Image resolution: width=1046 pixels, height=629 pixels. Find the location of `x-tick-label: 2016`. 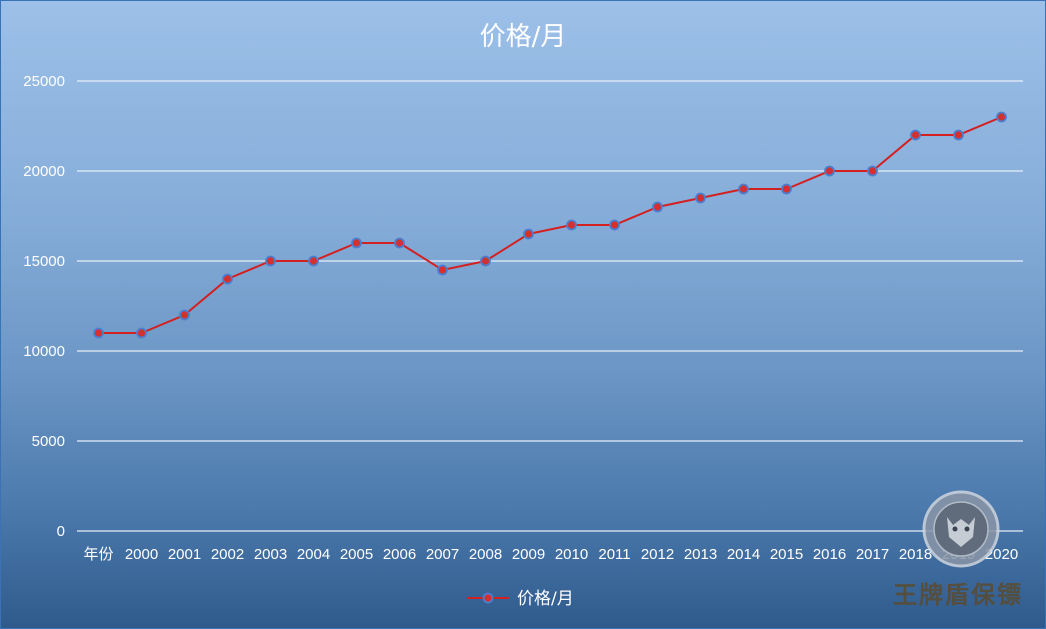

x-tick-label: 2016 is located at coordinates (829, 554).